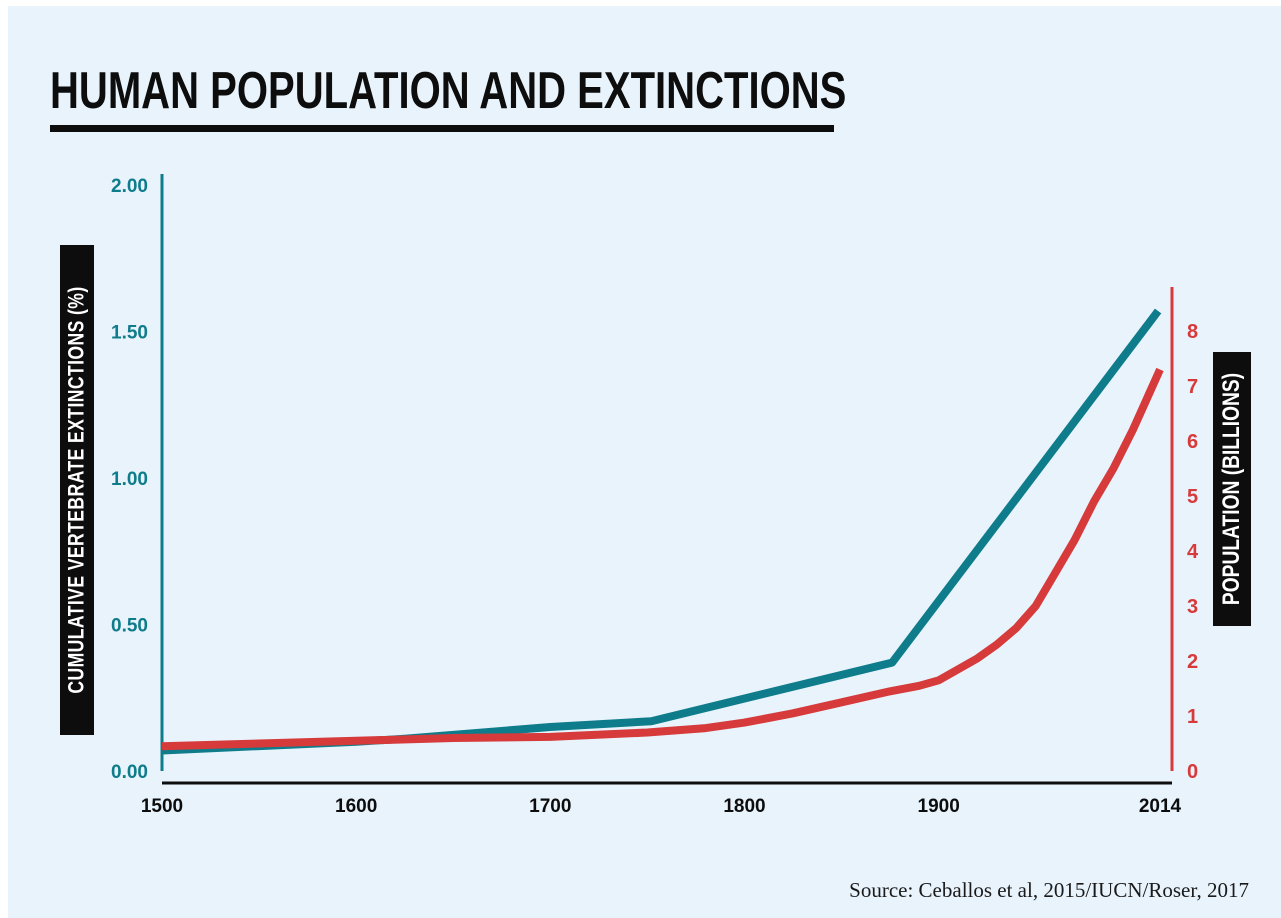 This screenshot has height=918, width=1281. Describe the element at coordinates (1192, 332) in the screenshot. I see `right-y-tick-label: 8` at that location.